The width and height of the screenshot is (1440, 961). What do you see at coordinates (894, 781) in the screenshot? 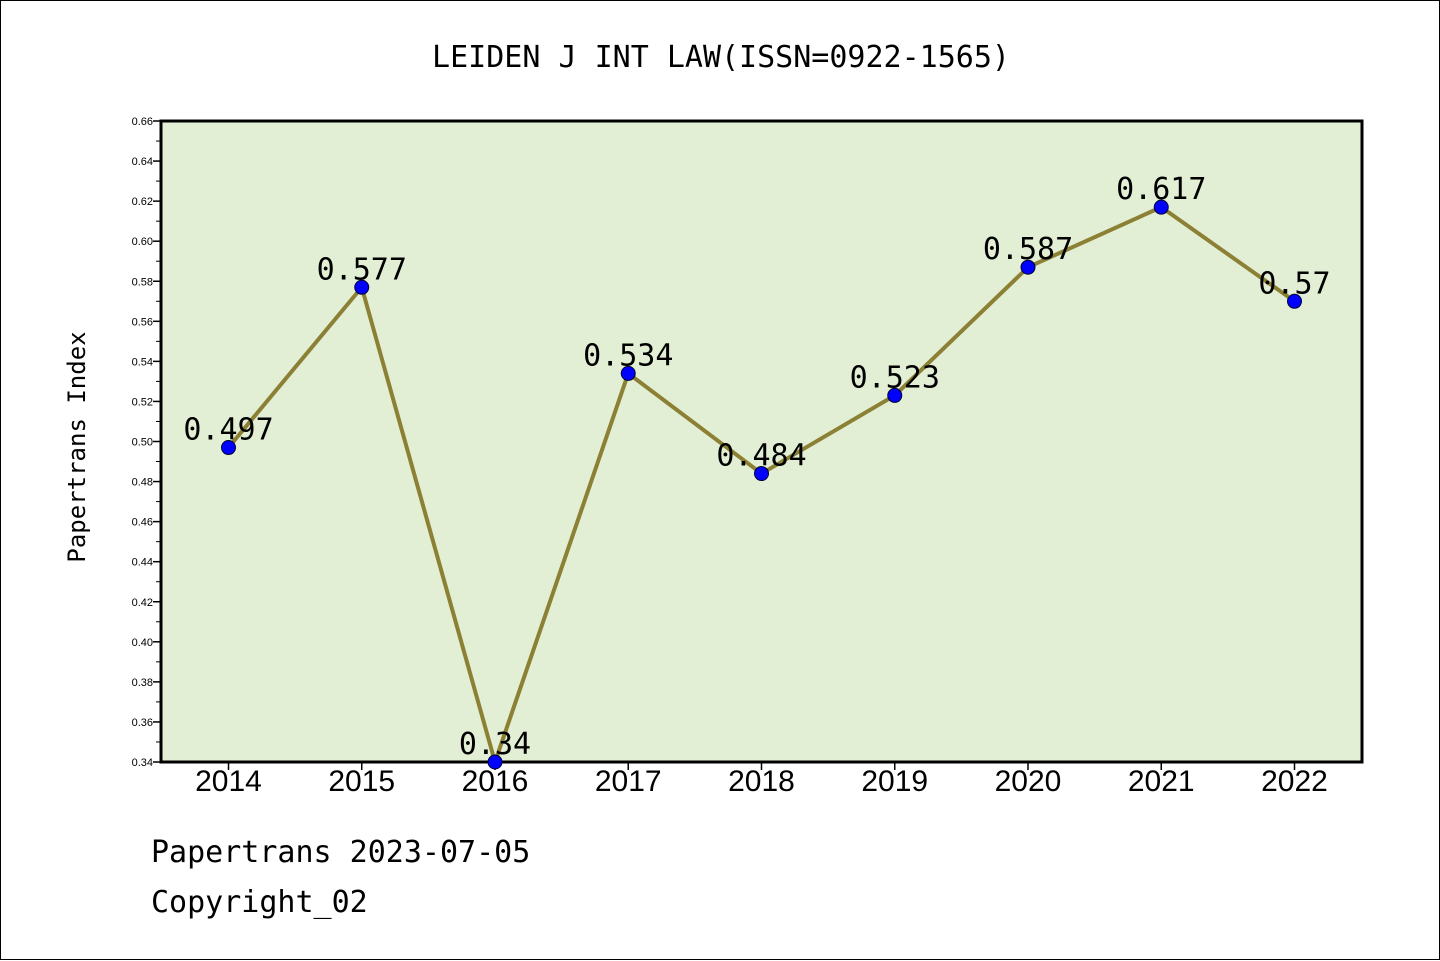
I see `x-tick-label: 2019` at bounding box center [894, 781].